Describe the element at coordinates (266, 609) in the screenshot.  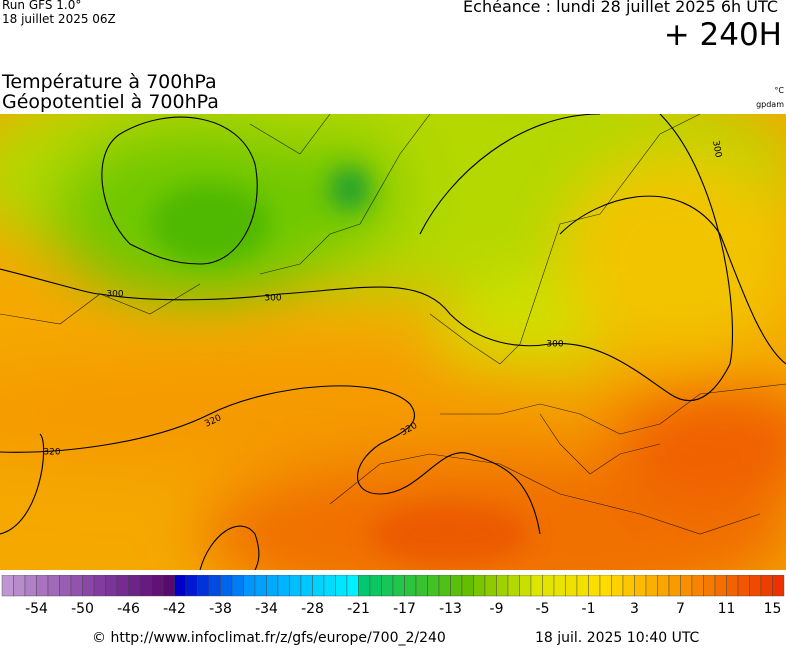
I see `colorbar-label: -34` at that location.